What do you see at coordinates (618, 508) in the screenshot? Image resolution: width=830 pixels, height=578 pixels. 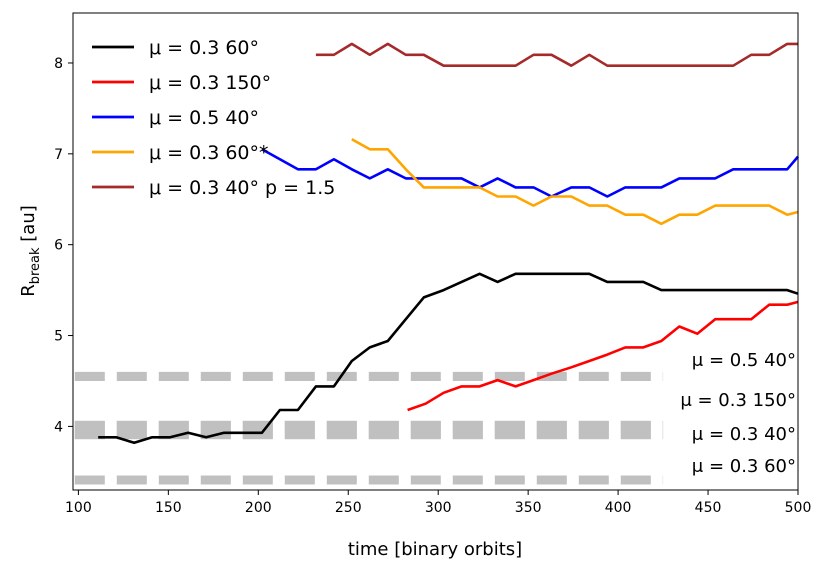 I see `x-tick-label-6: 400` at bounding box center [618, 508].